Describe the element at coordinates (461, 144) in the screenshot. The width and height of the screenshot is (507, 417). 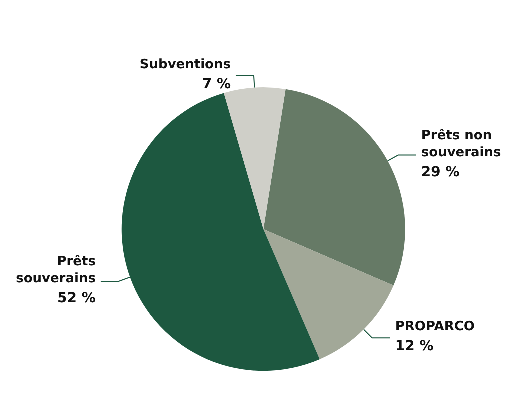
I see `slice-label: Prêts non souverains` at that location.